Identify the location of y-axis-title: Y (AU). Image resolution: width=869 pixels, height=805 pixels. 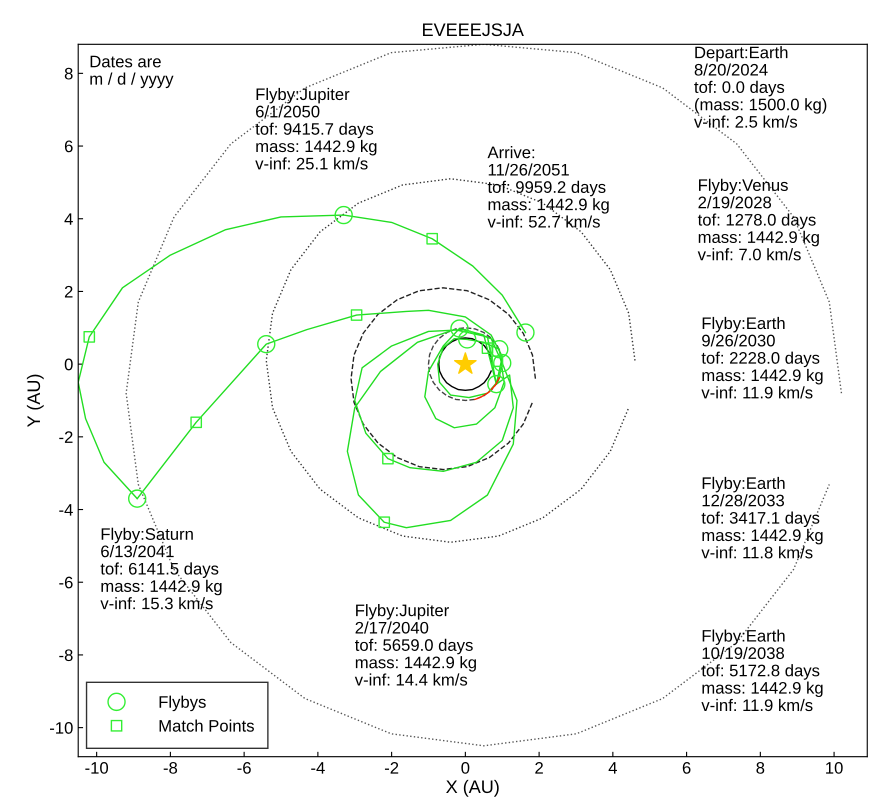
(35, 401).